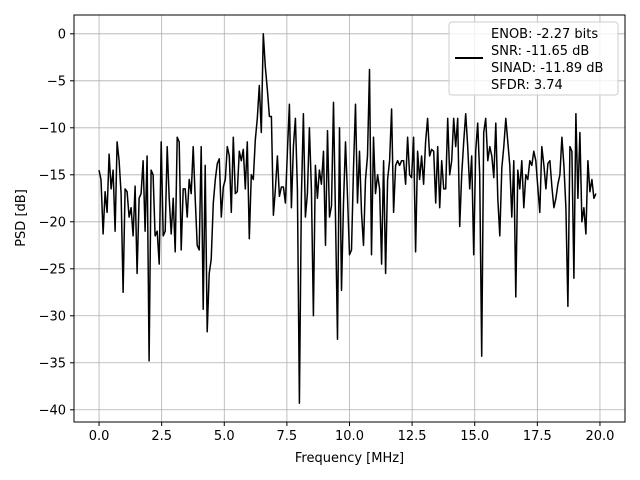  I want to click on legend-entry-sfdr: SFDR: 3.74, so click(527, 85).